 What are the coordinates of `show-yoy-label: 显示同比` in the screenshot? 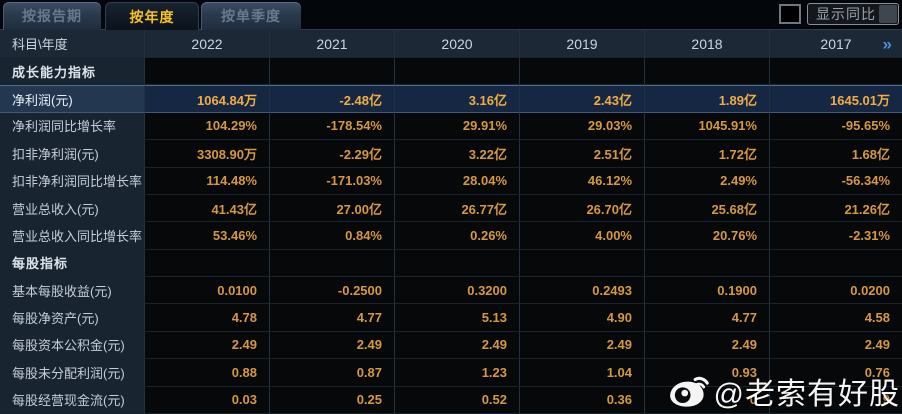 It's located at (846, 14).